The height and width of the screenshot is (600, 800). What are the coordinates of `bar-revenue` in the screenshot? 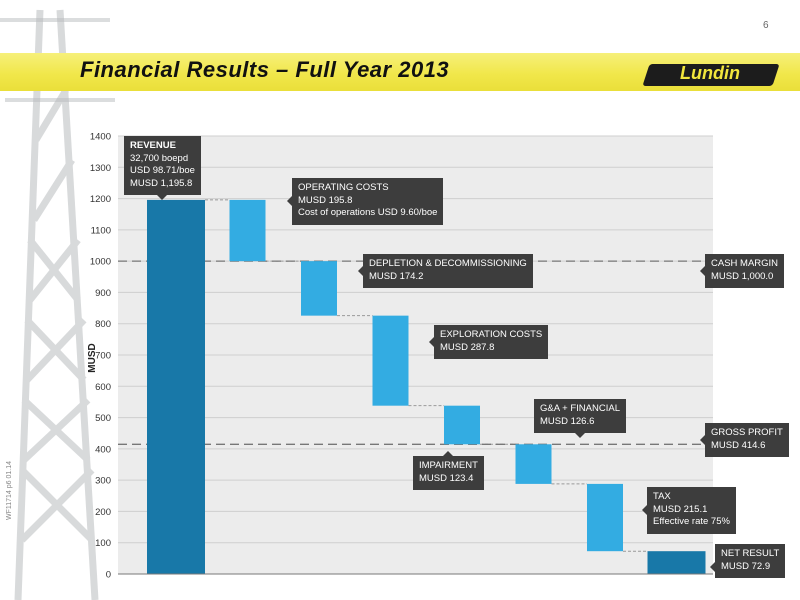 It's located at (176, 386).